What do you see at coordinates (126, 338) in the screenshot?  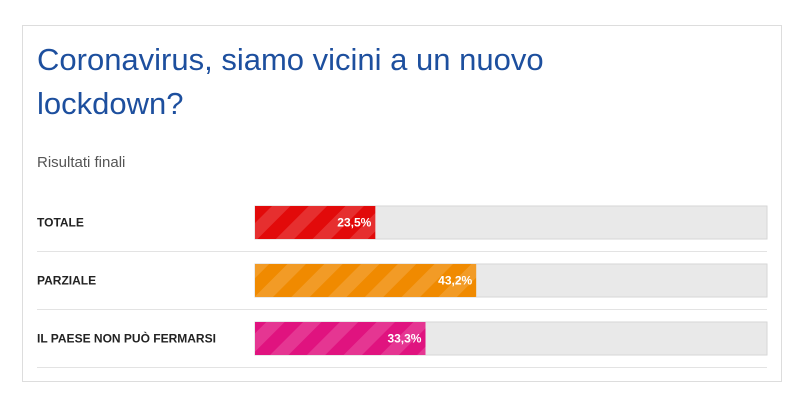 I see `option-label: IL PAESE NON PUÒ FERMARSI` at bounding box center [126, 338].